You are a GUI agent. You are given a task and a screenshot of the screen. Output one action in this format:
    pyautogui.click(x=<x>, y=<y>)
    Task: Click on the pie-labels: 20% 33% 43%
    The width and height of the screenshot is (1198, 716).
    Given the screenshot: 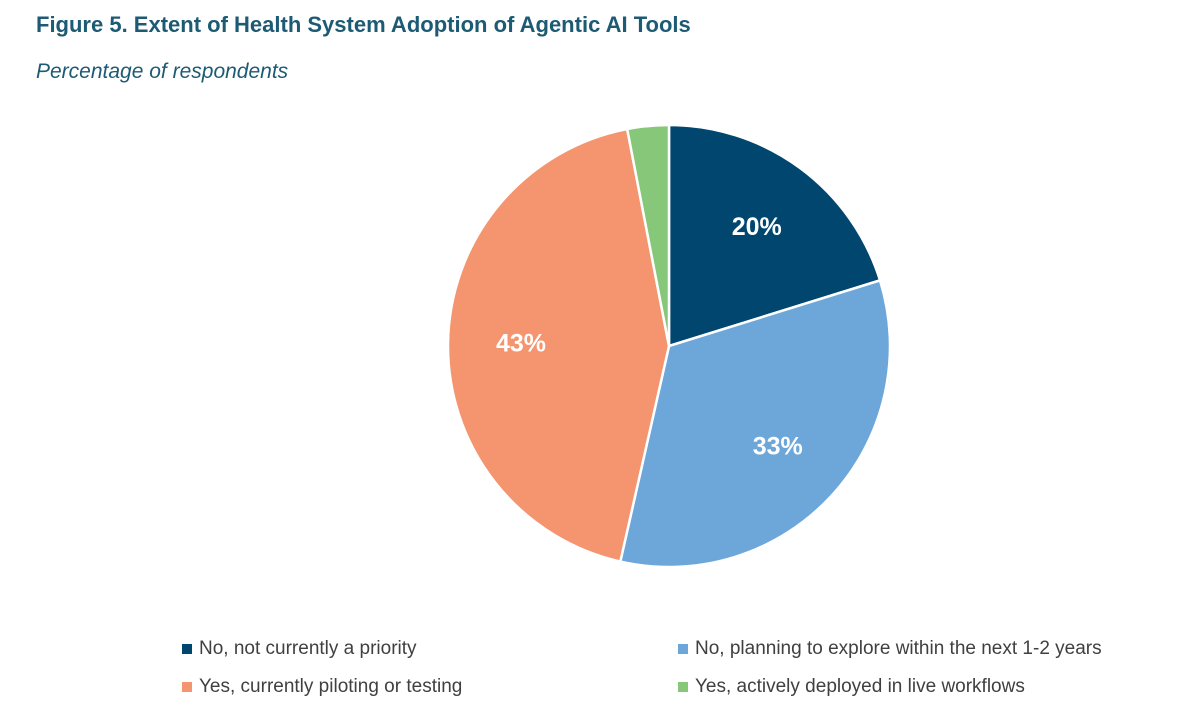 What is the action you would take?
    pyautogui.click(x=649, y=337)
    